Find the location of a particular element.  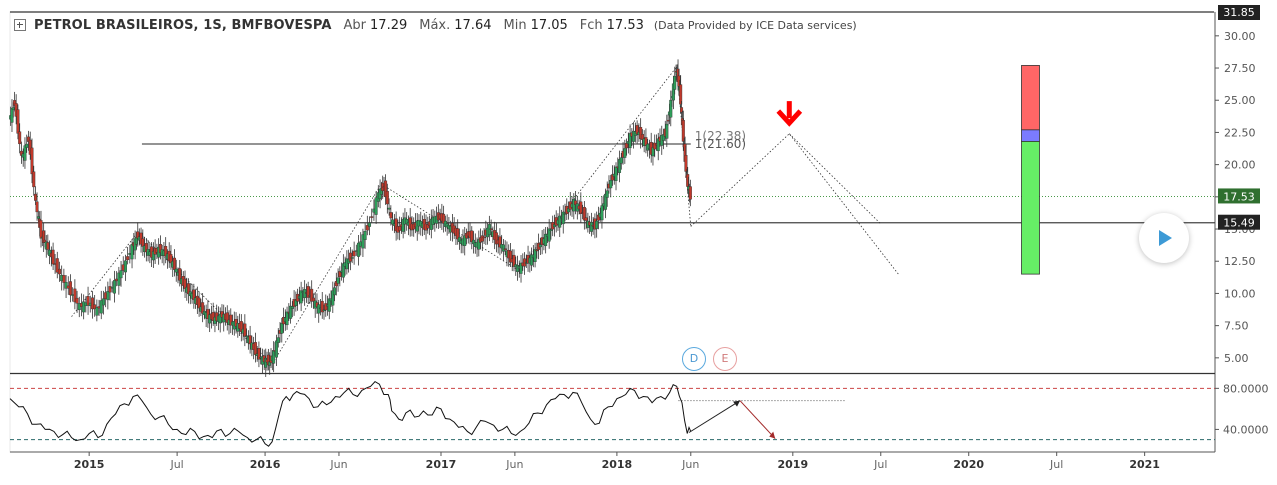

price-tick-label: 25.00 is located at coordinates (1240, 100).